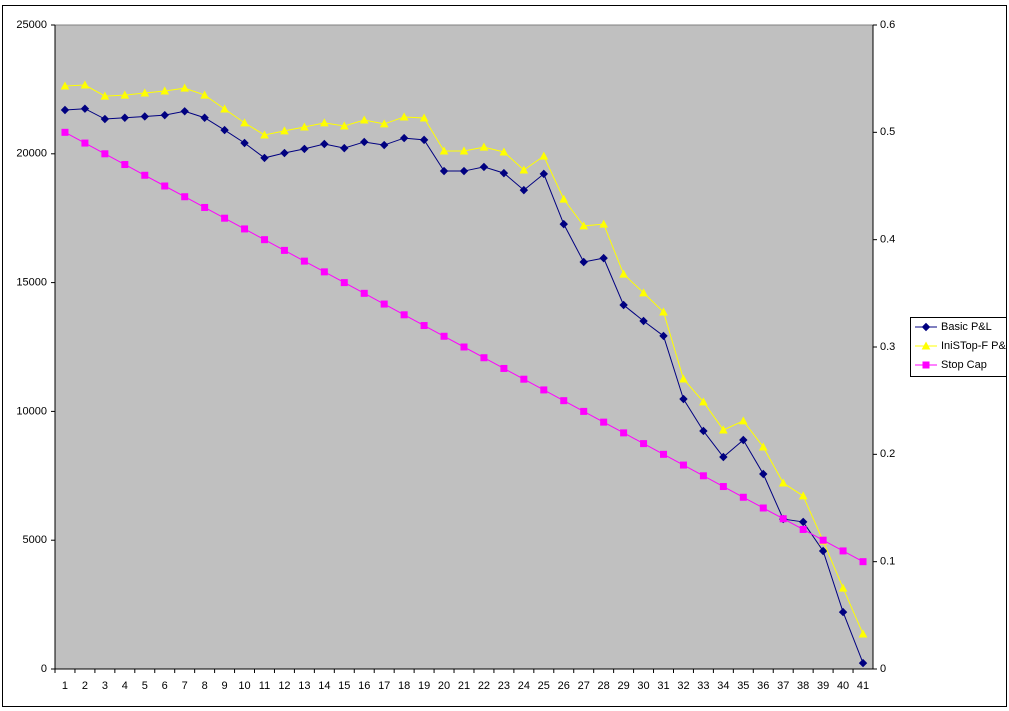 The image size is (1009, 711). I want to click on x-tick-label: 41, so click(863, 686).